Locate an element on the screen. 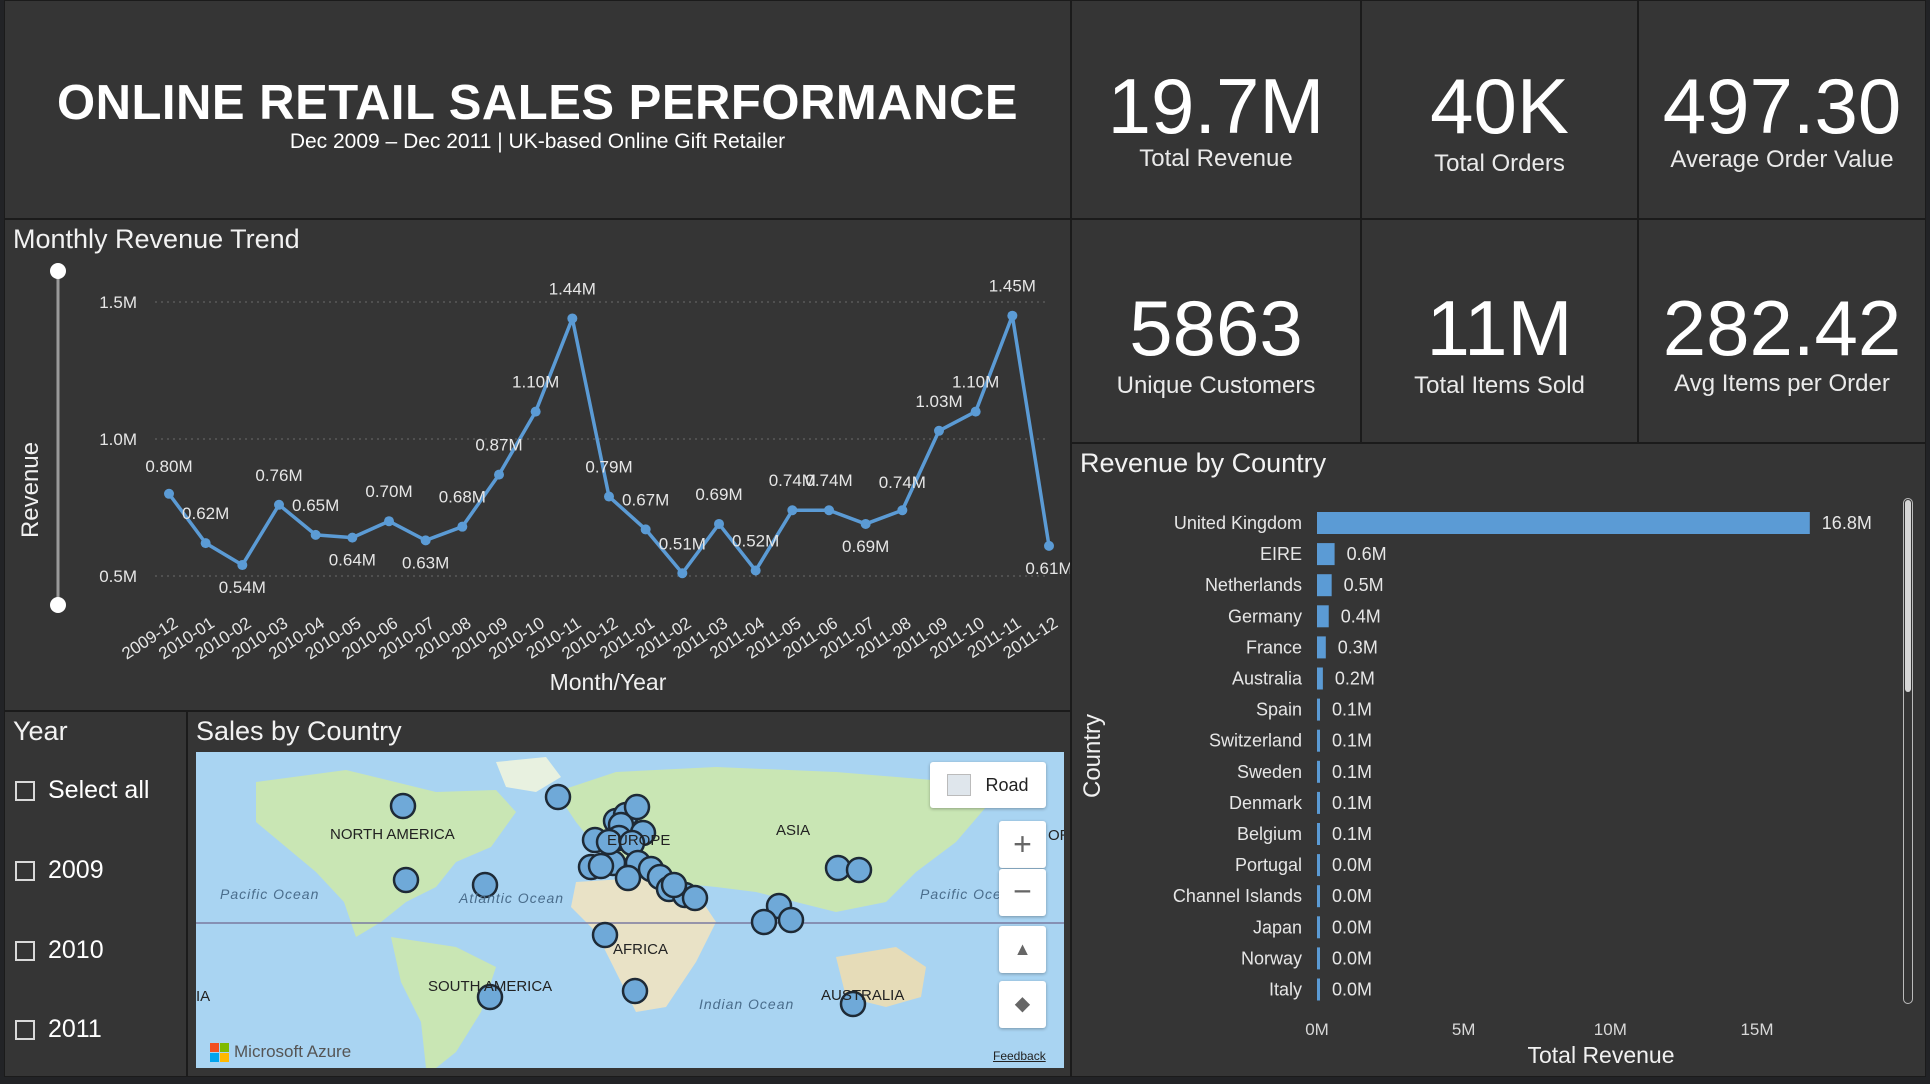 Image resolution: width=1930 pixels, height=1084 pixels. data-label: 1.45M is located at coordinates (1012, 286).